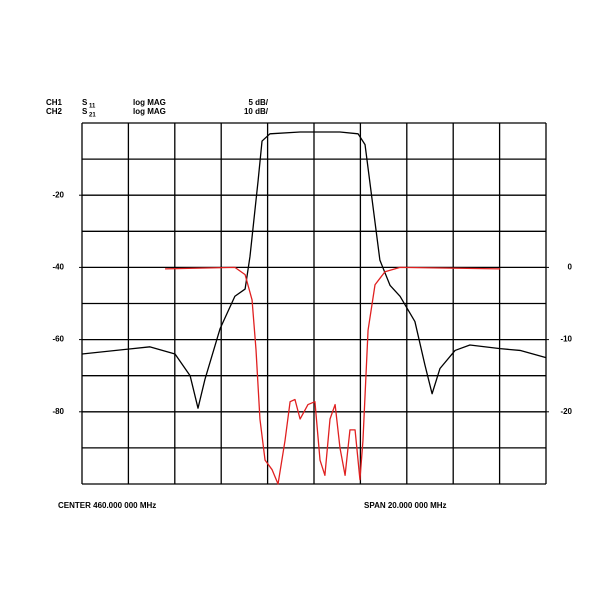 The height and width of the screenshot is (605, 600). Describe the element at coordinates (92, 107) in the screenshot. I see `parameter-sub: 11` at that location.